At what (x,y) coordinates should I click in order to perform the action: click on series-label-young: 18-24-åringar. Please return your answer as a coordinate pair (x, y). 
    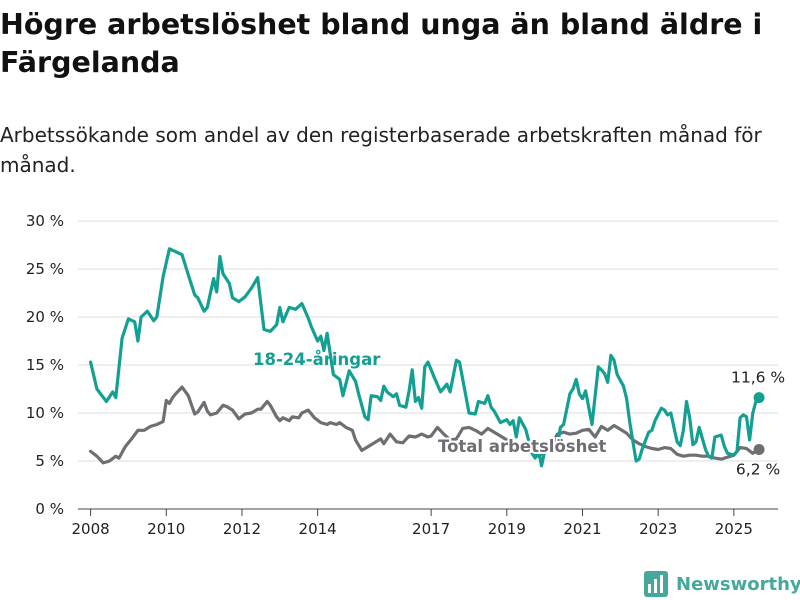
    Looking at the image, I should click on (317, 359).